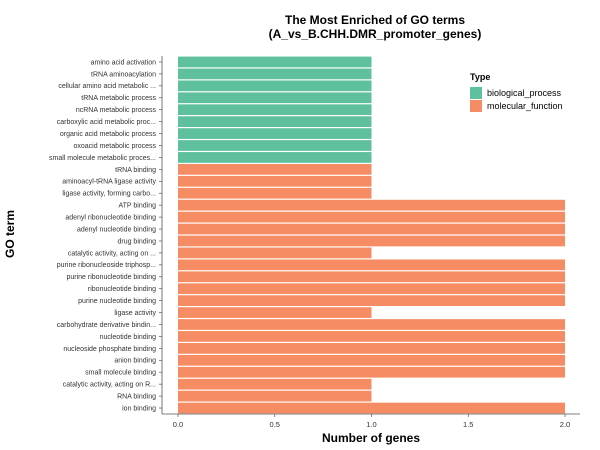 This screenshot has width=600, height=450. Describe the element at coordinates (178, 424) in the screenshot. I see `x-tick-label: 0.0` at that location.